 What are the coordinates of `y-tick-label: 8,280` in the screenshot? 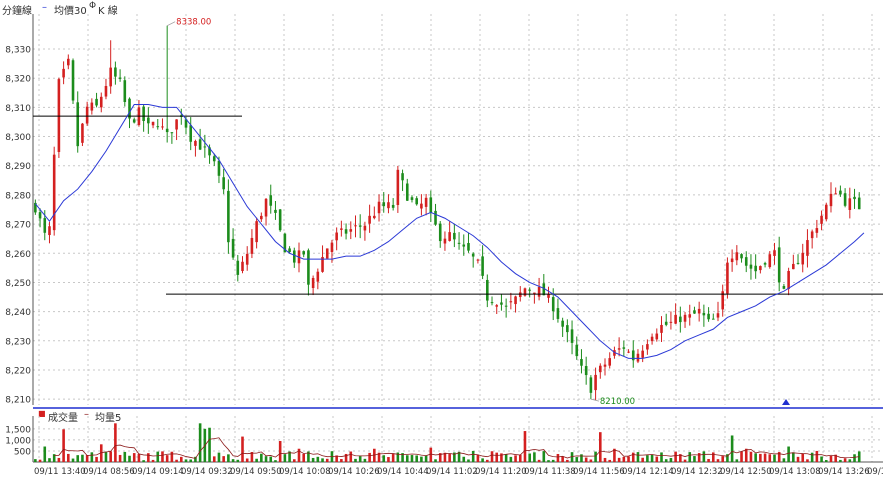 It's located at (18, 196).